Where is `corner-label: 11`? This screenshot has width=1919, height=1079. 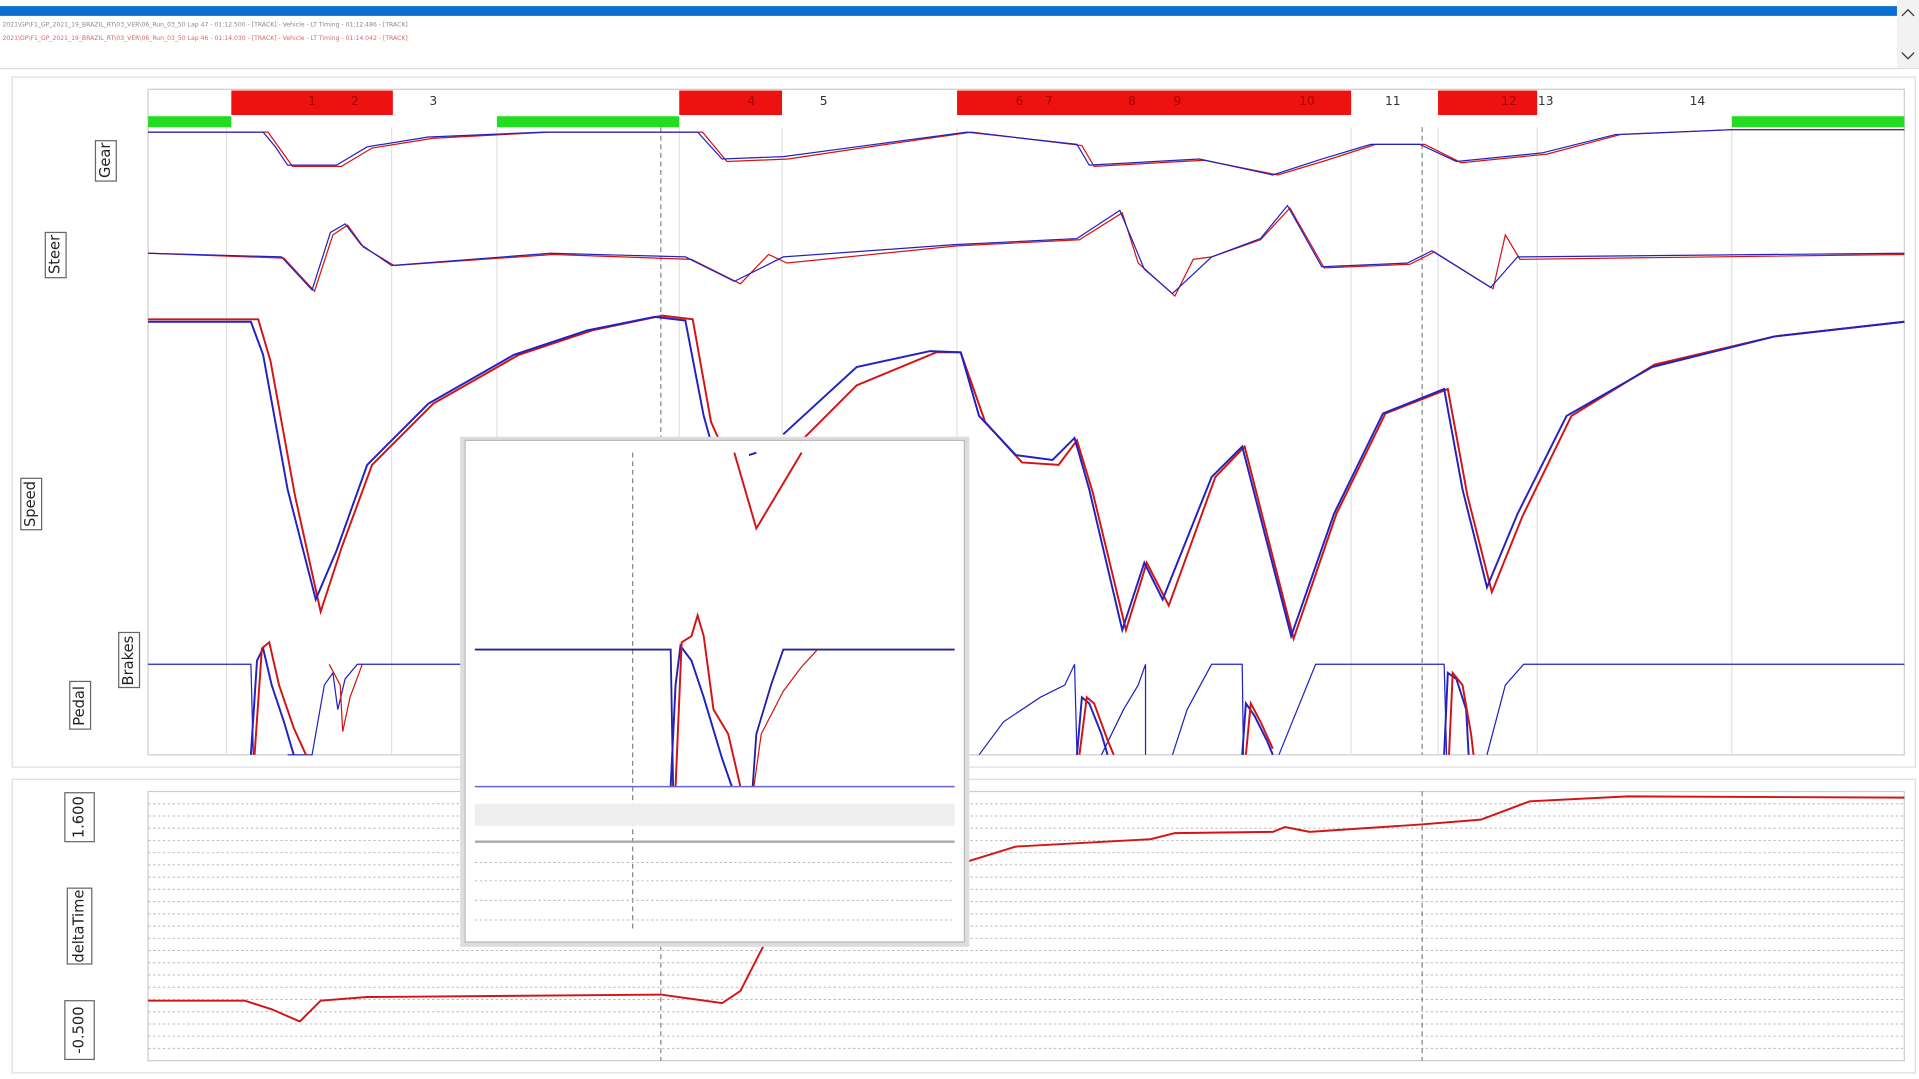
corner-label: 11 is located at coordinates (1393, 101).